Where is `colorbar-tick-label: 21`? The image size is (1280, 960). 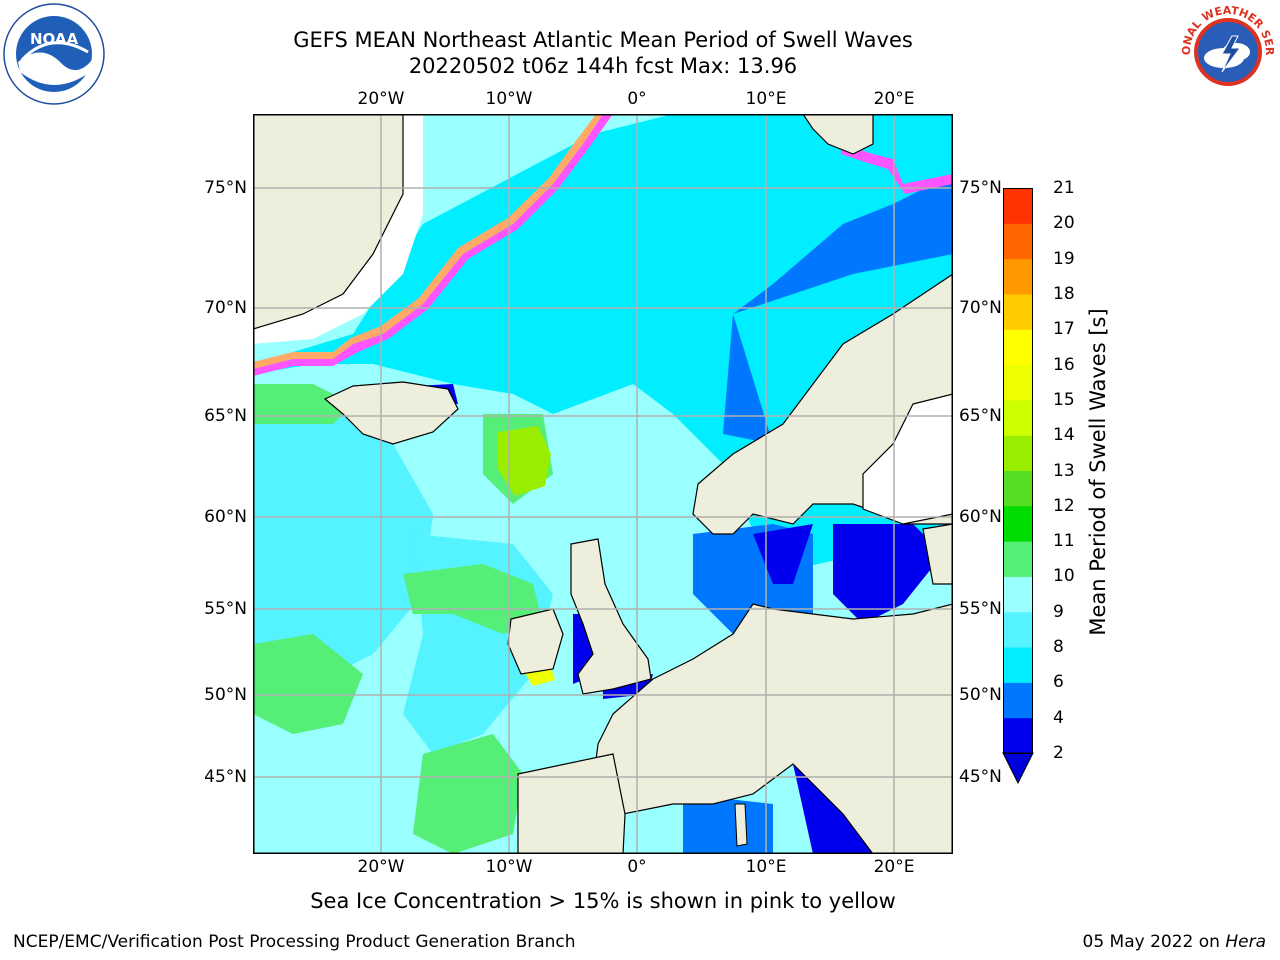
colorbar-tick-label: 21 is located at coordinates (1064, 188).